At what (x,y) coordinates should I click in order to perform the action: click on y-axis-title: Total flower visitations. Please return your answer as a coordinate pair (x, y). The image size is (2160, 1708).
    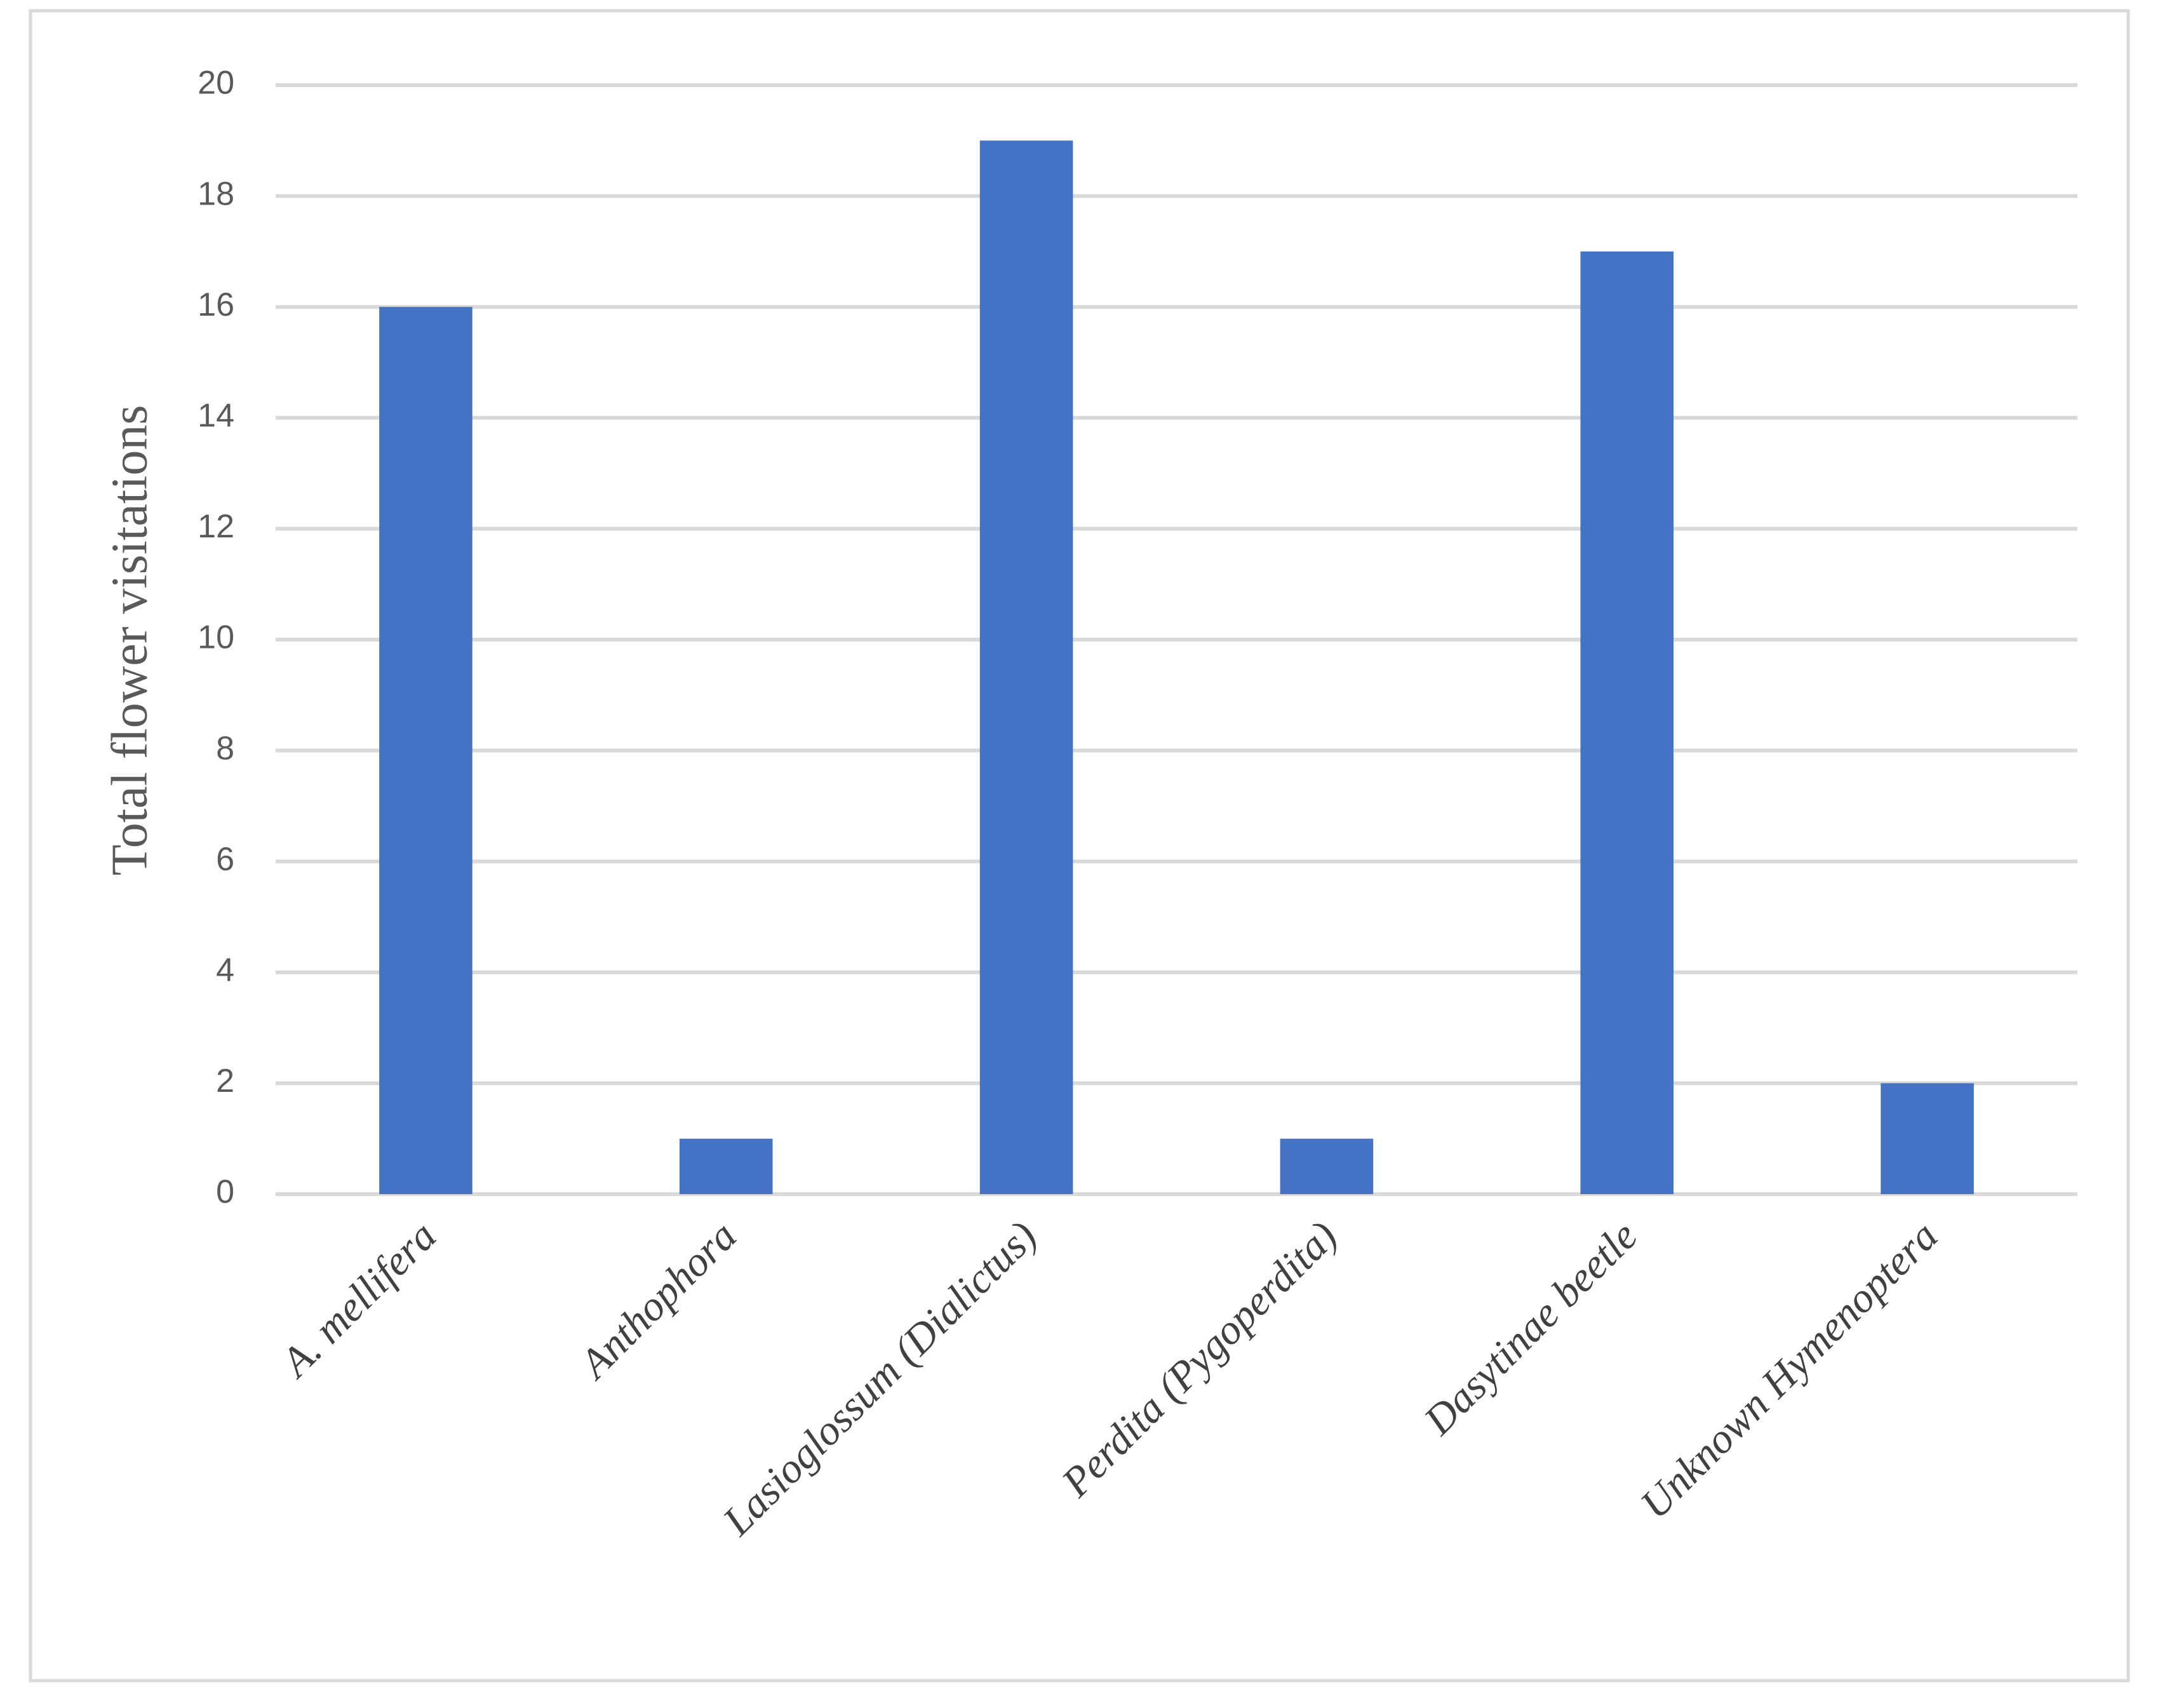
    Looking at the image, I should click on (130, 640).